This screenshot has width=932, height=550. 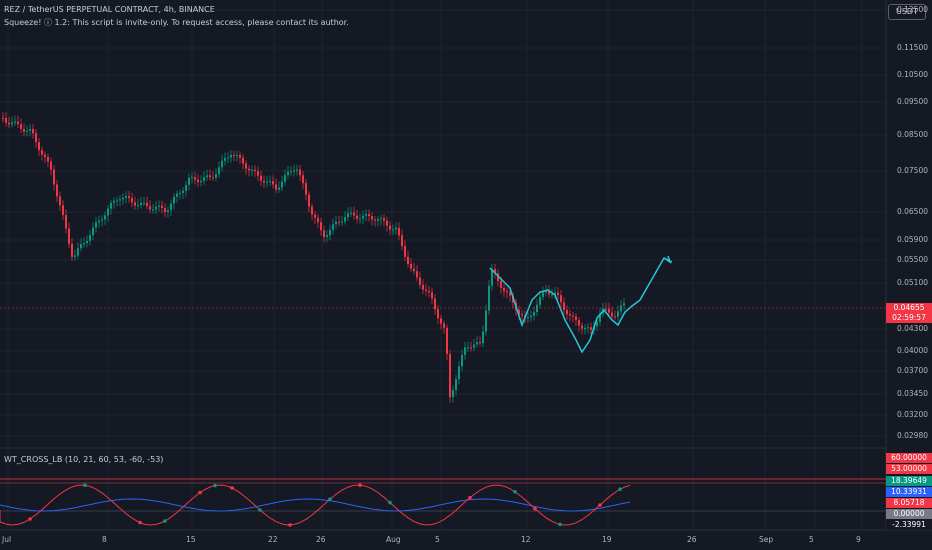 What do you see at coordinates (84, 459) in the screenshot?
I see `oscillator-title: WT_CROSS_LB (10, 21, 60, 53, -60, -53)` at bounding box center [84, 459].